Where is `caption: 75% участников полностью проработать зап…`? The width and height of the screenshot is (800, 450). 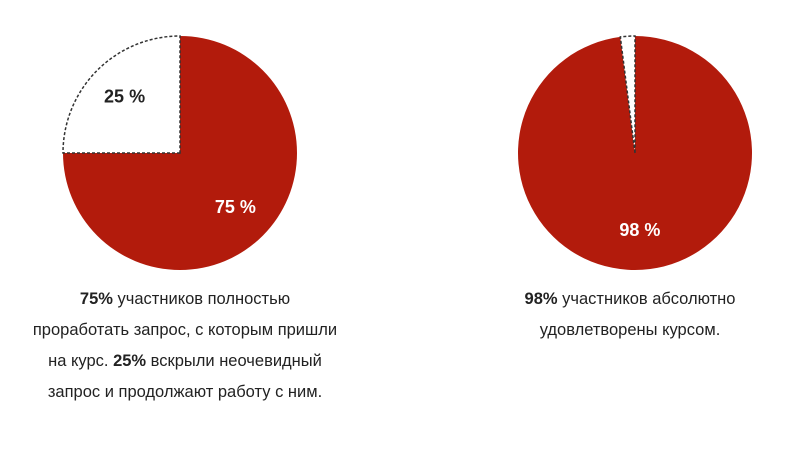
caption: 75% участников полностью проработать зап… is located at coordinates (185, 346).